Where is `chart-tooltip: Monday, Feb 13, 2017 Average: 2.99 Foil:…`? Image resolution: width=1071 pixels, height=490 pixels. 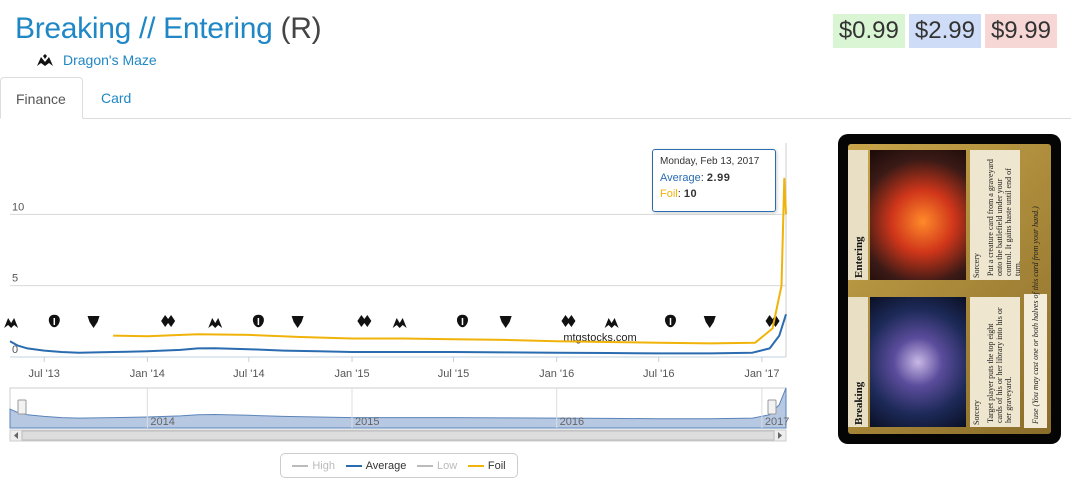
chart-tooltip: Monday, Feb 13, 2017 Average: 2.99 Foil:… is located at coordinates (714, 180).